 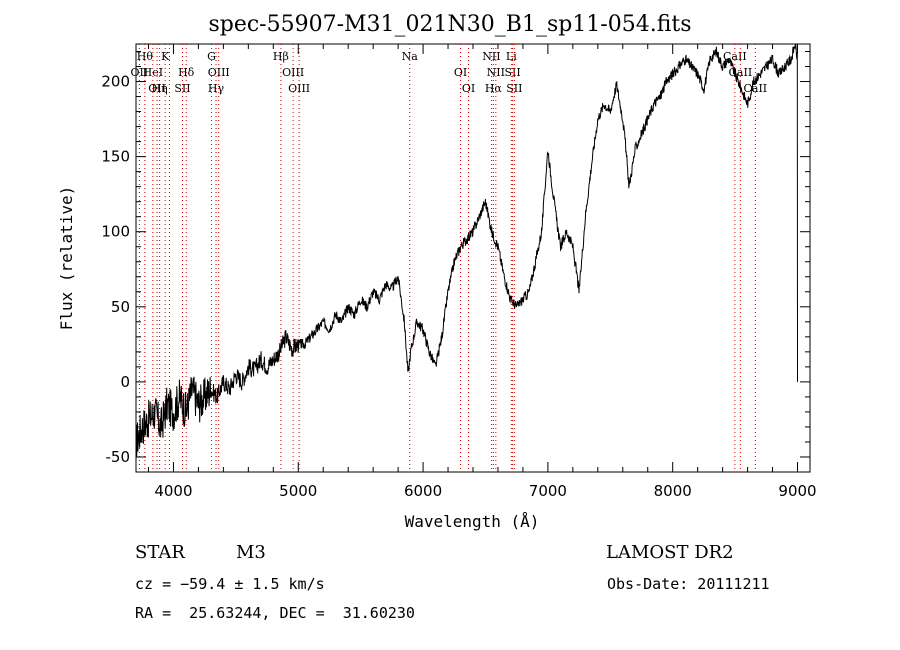 I want to click on redshift-velocity: cz = −59.4 ± 1.5 km/s, so click(x=230, y=584).